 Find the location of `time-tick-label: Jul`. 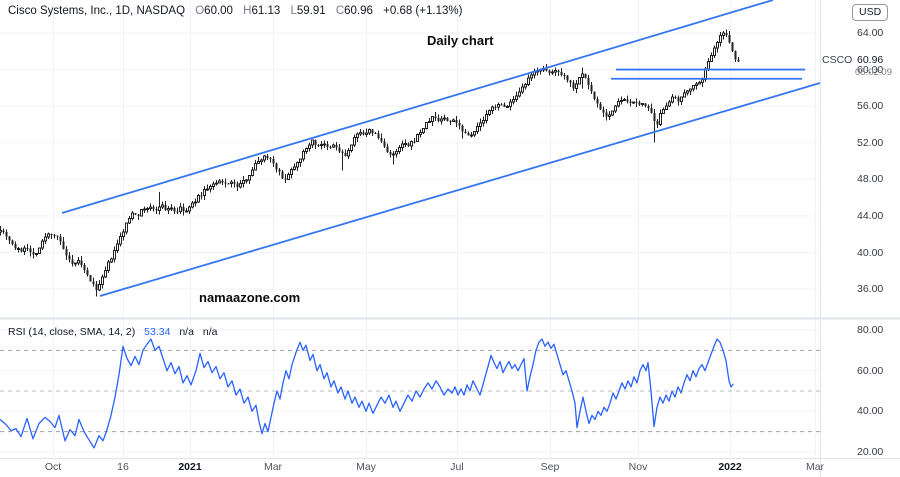

time-tick-label: Jul is located at coordinates (457, 467).